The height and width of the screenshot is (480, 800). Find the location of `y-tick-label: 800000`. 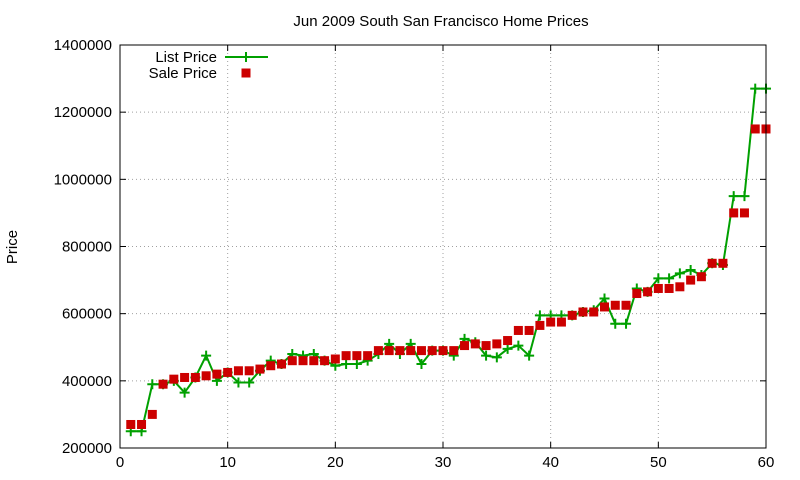

y-tick-label: 800000 is located at coordinates (87, 247).